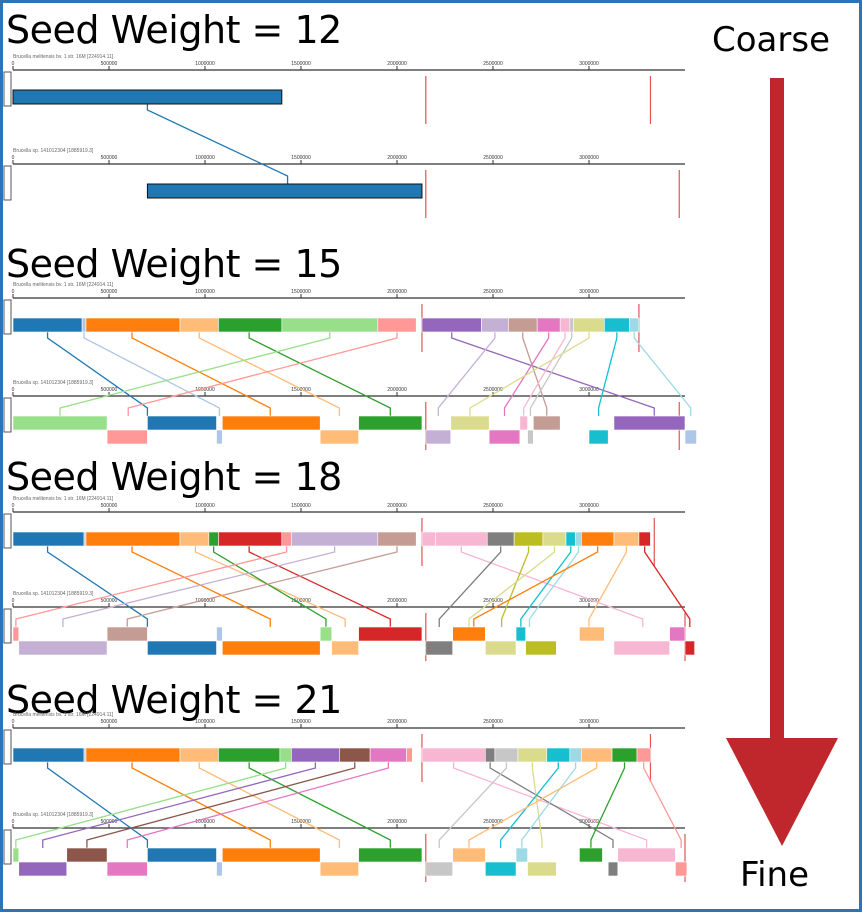  Describe the element at coordinates (174, 477) in the screenshot. I see `panel-title-3: Seed Weight = 18` at that location.